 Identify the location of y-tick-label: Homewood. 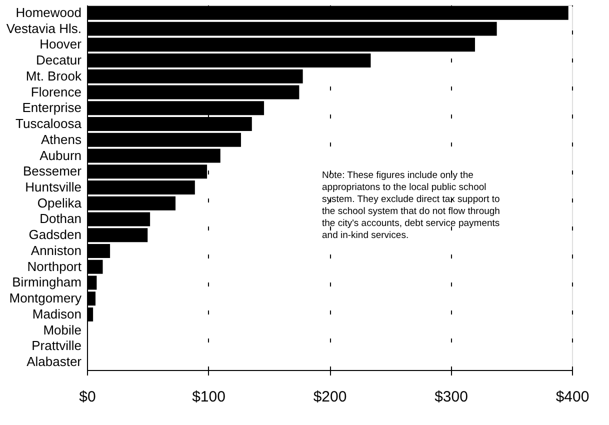
(49, 12).